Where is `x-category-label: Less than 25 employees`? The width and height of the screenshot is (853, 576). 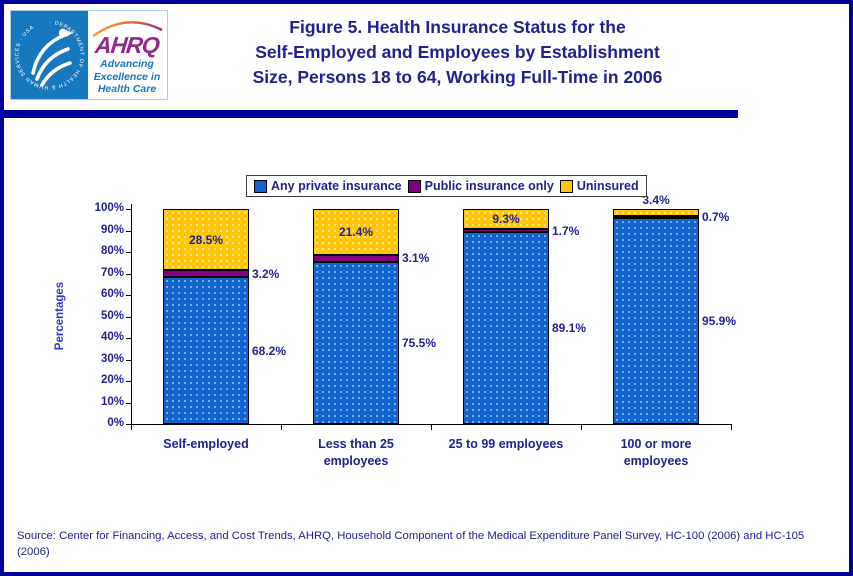
x-category-label: Less than 25 employees is located at coordinates (356, 452).